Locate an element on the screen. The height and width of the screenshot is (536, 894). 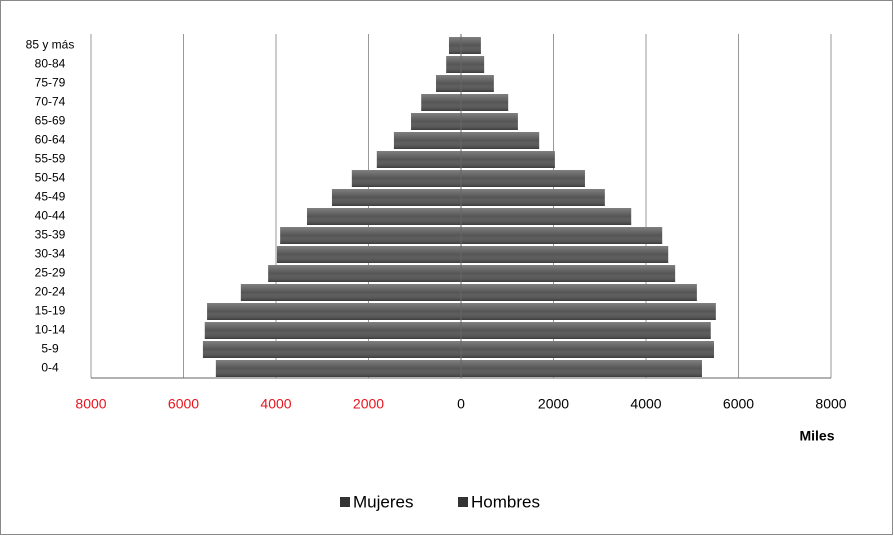
y-tick-label: 10-14 is located at coordinates (50, 330).